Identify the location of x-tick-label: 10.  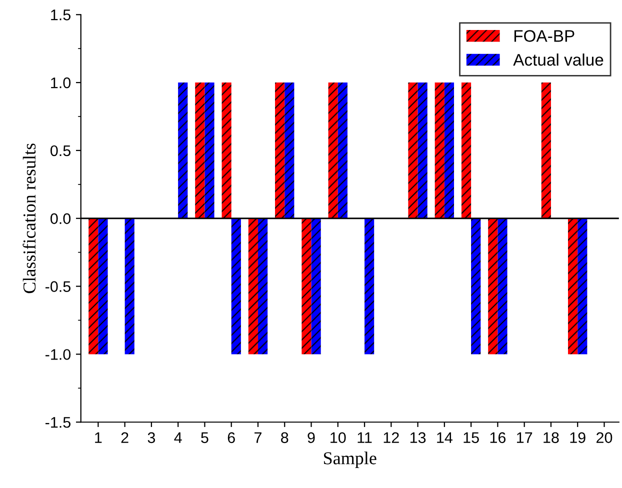
(338, 438).